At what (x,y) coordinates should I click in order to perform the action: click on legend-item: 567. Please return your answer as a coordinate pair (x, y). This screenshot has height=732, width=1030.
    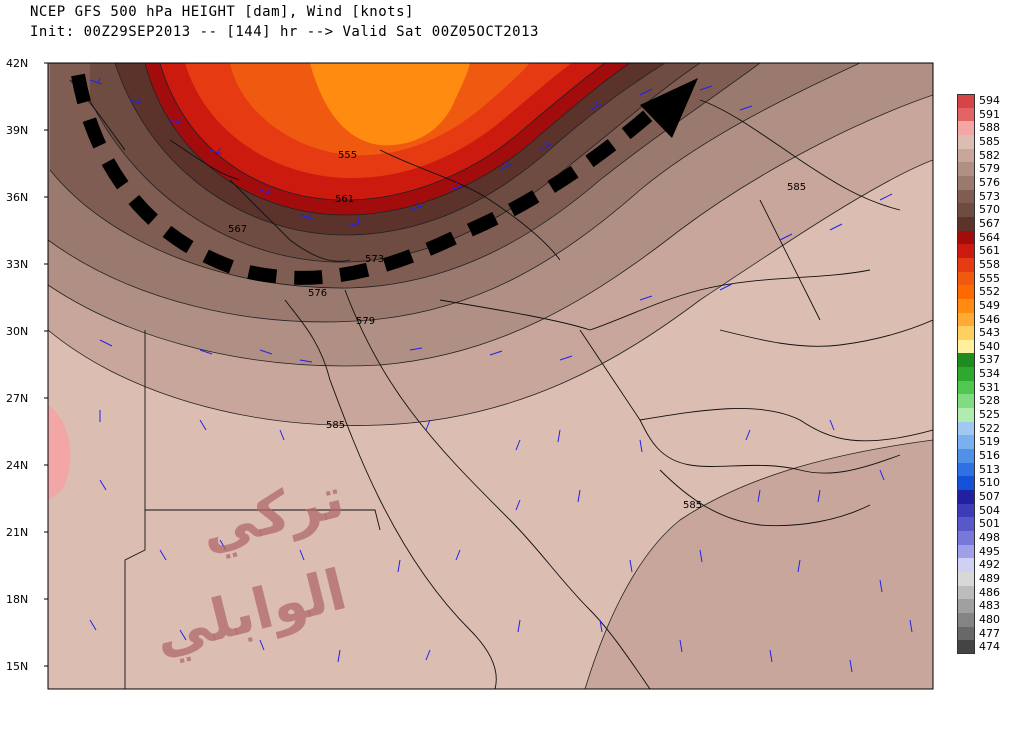
    Looking at the image, I should click on (992, 223).